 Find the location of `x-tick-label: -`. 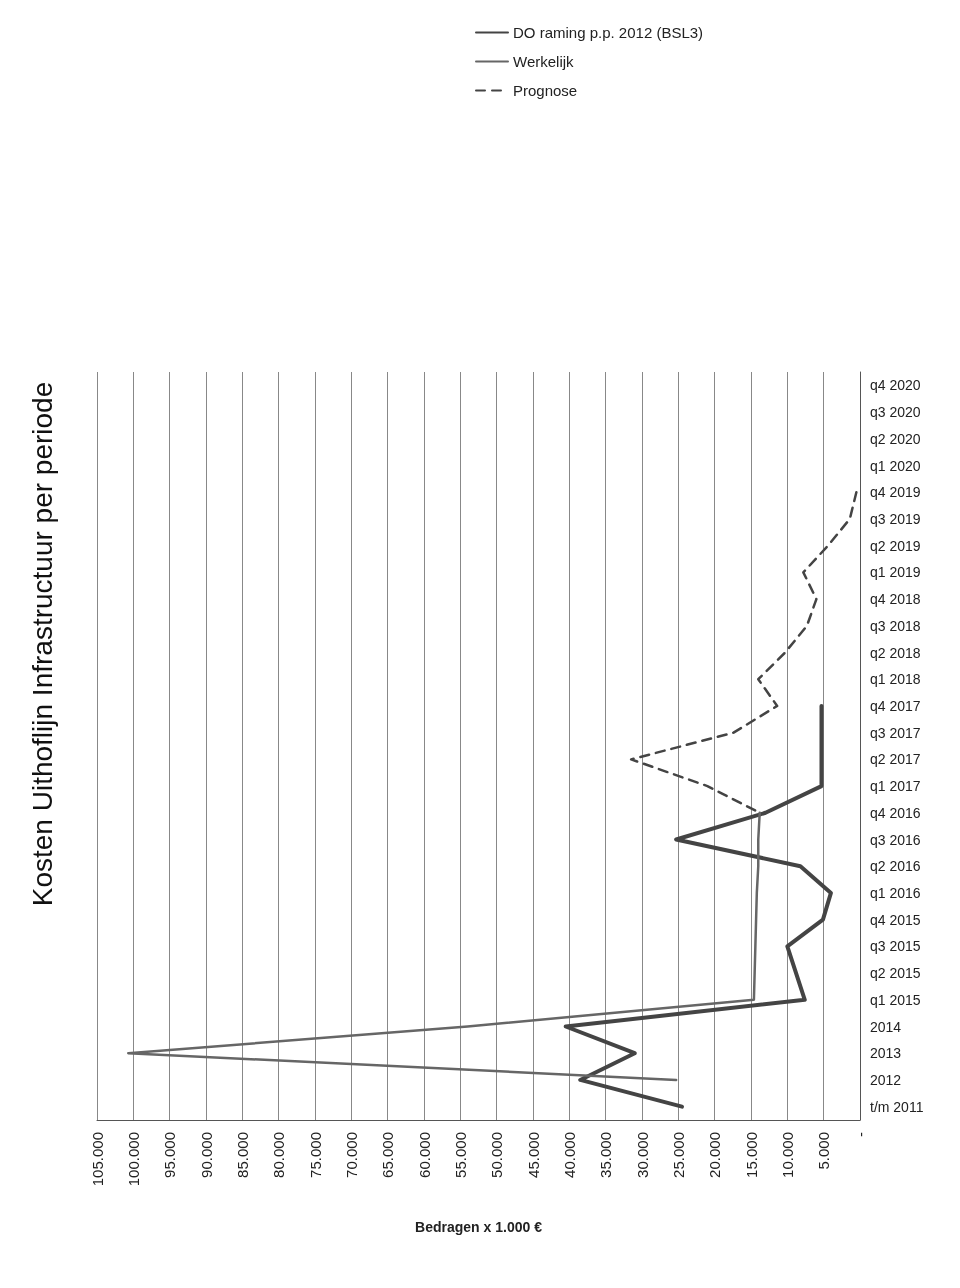

x-tick-label: - is located at coordinates (860, 1134).